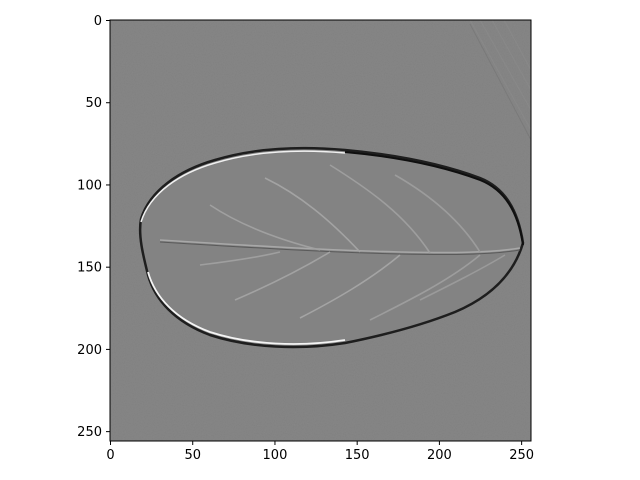 The image size is (640, 480). Describe the element at coordinates (275, 455) in the screenshot. I see `x-tick-label: 100` at that location.